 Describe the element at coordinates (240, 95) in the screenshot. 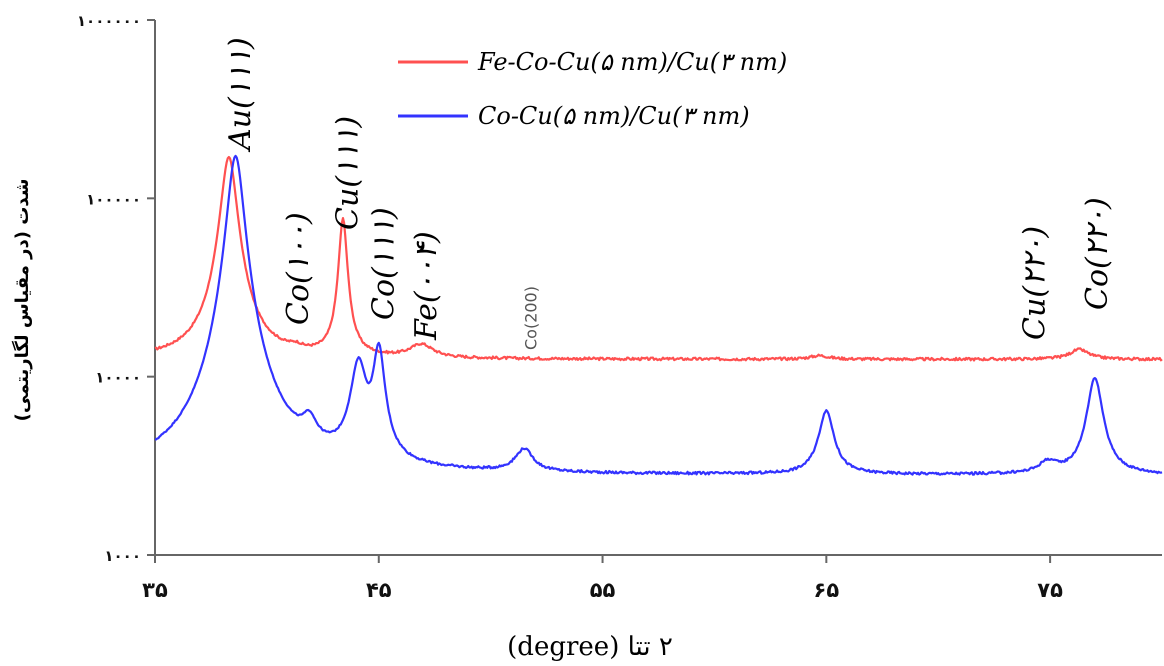

I see `peak-label: Au(۱۱۱)` at that location.